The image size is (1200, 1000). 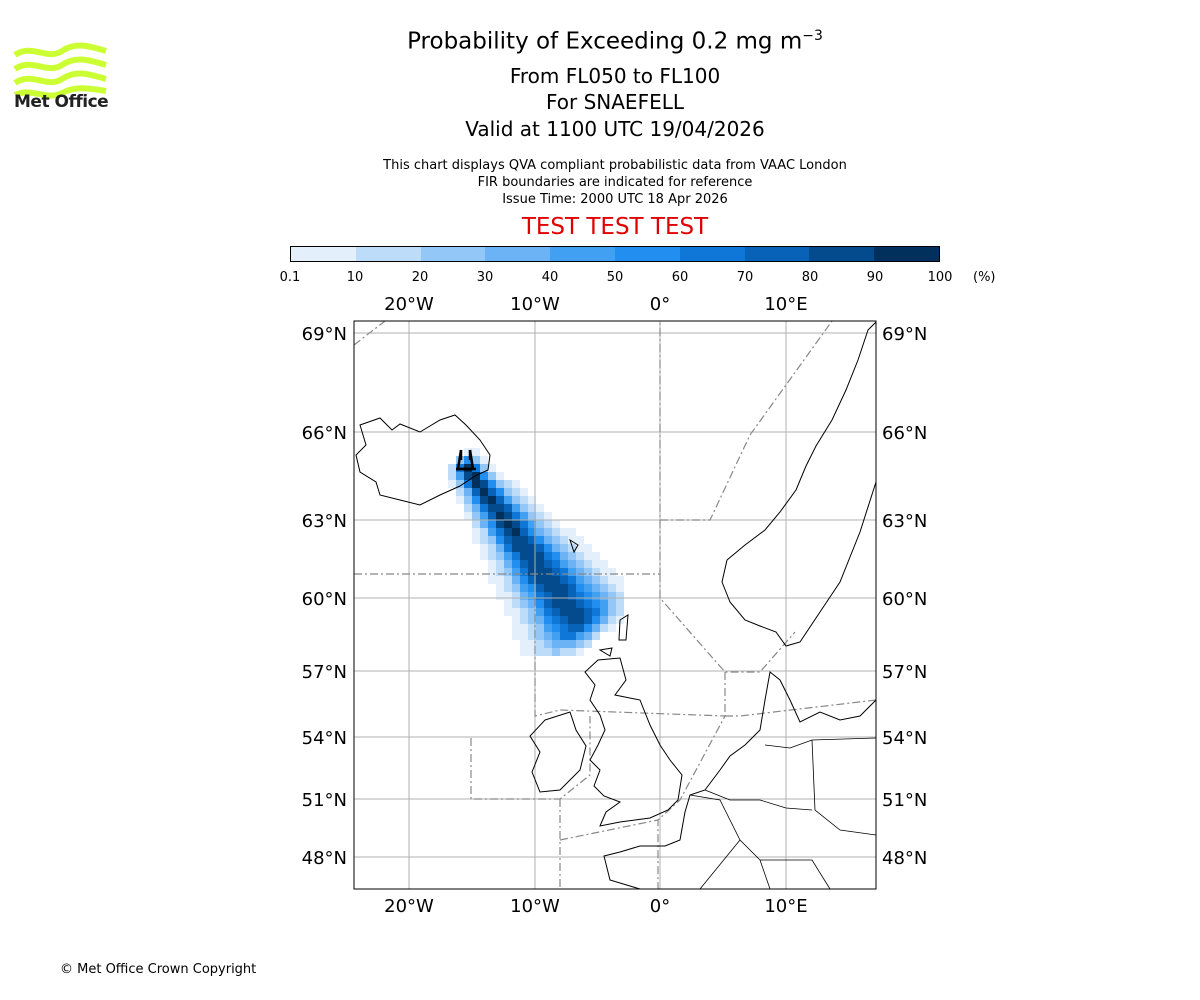 I want to click on colorbar-tick-label: 30, so click(x=485, y=277).